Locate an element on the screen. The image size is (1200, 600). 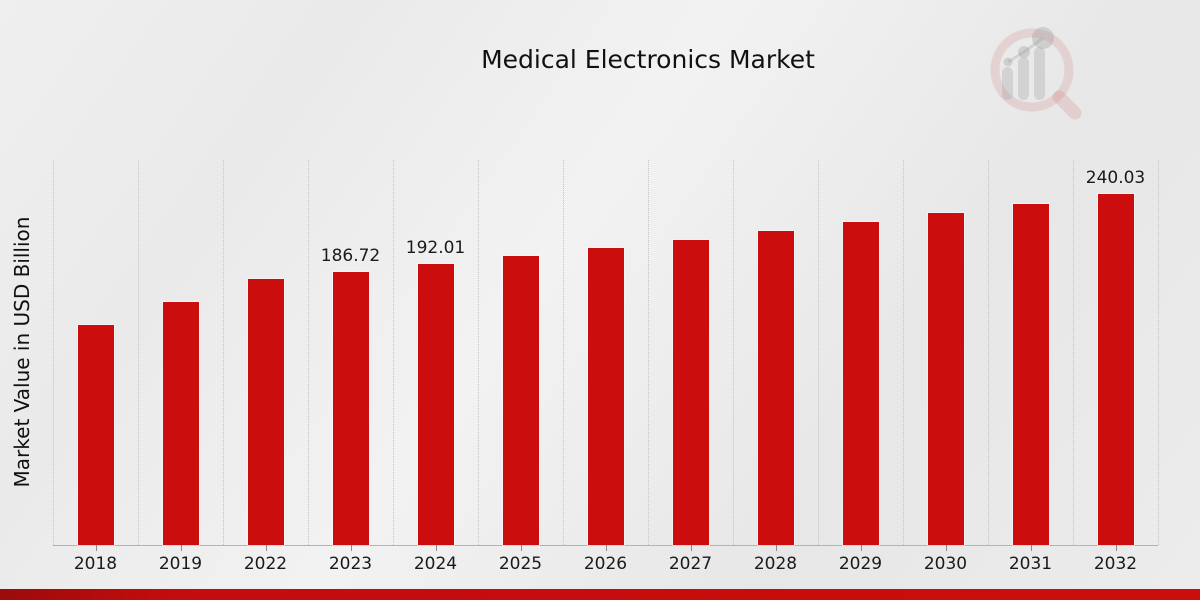
x-tick-label-2022: 2022 is located at coordinates (265, 564).